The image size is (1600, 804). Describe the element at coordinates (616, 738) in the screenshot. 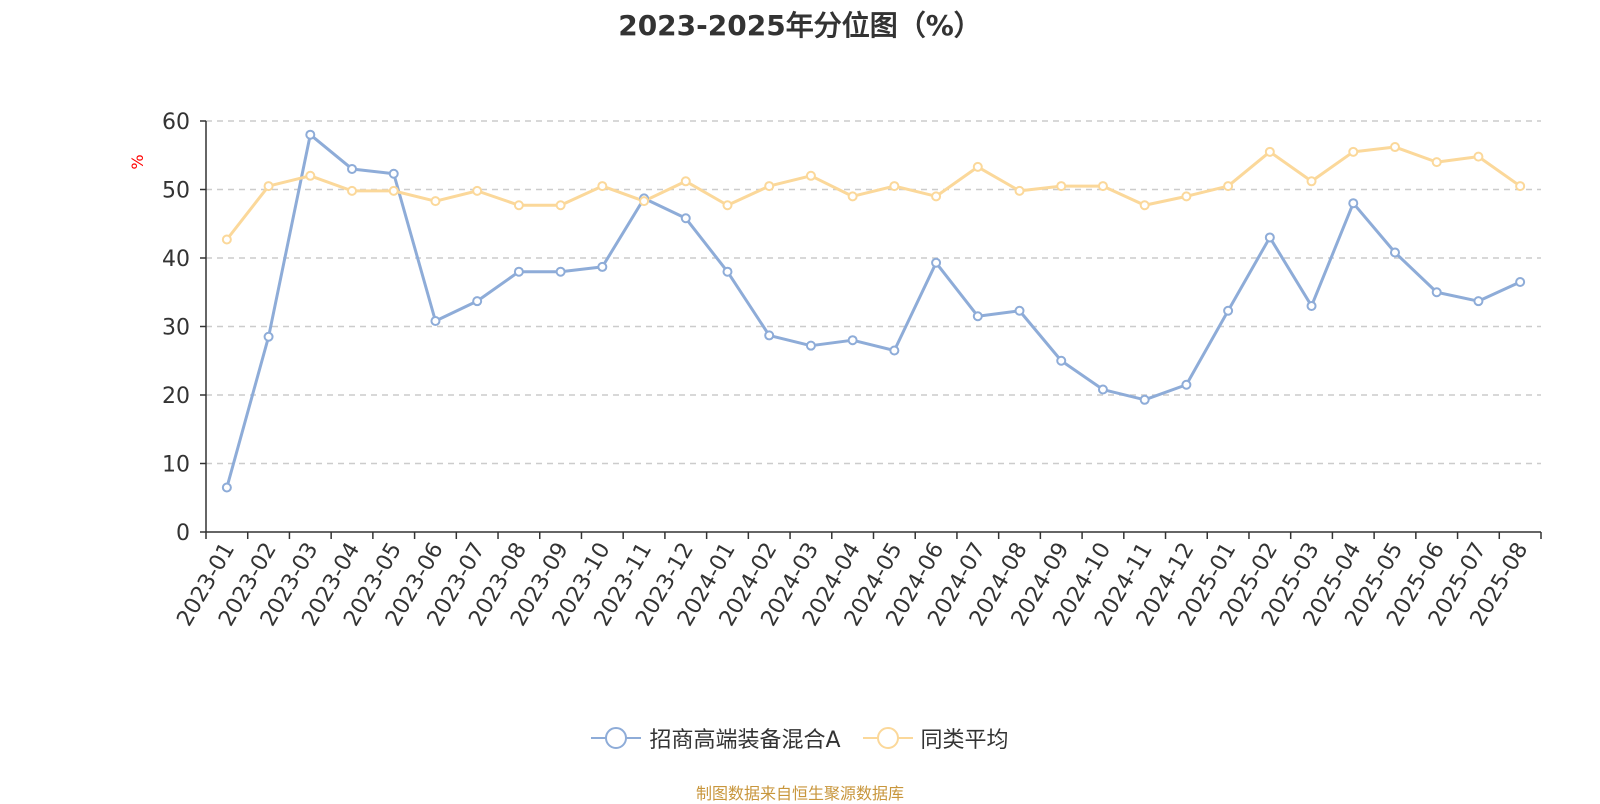

I see `legend-marker-fund-icon` at that location.